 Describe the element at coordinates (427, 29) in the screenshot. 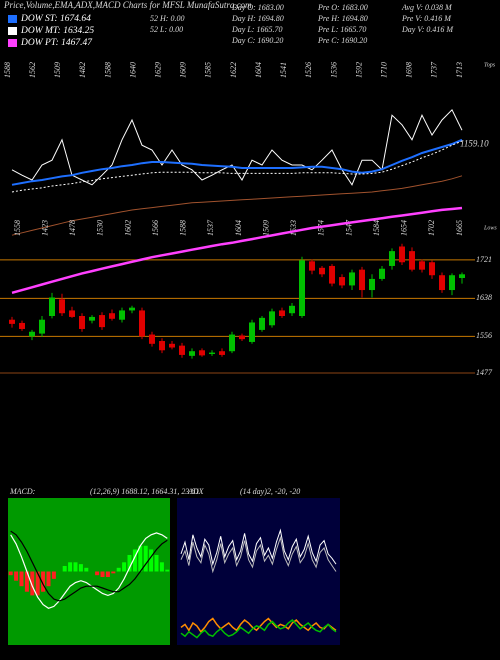

I see `info-text: Day V: 0.416 M` at that location.